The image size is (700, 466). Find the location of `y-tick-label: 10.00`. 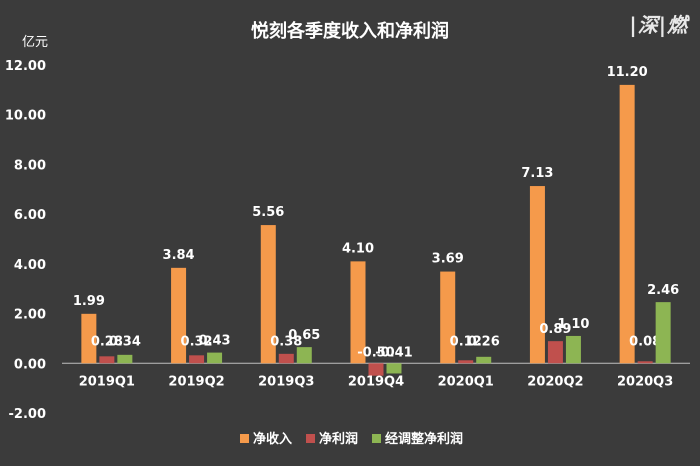

y-tick-label: 10.00 is located at coordinates (25, 116).